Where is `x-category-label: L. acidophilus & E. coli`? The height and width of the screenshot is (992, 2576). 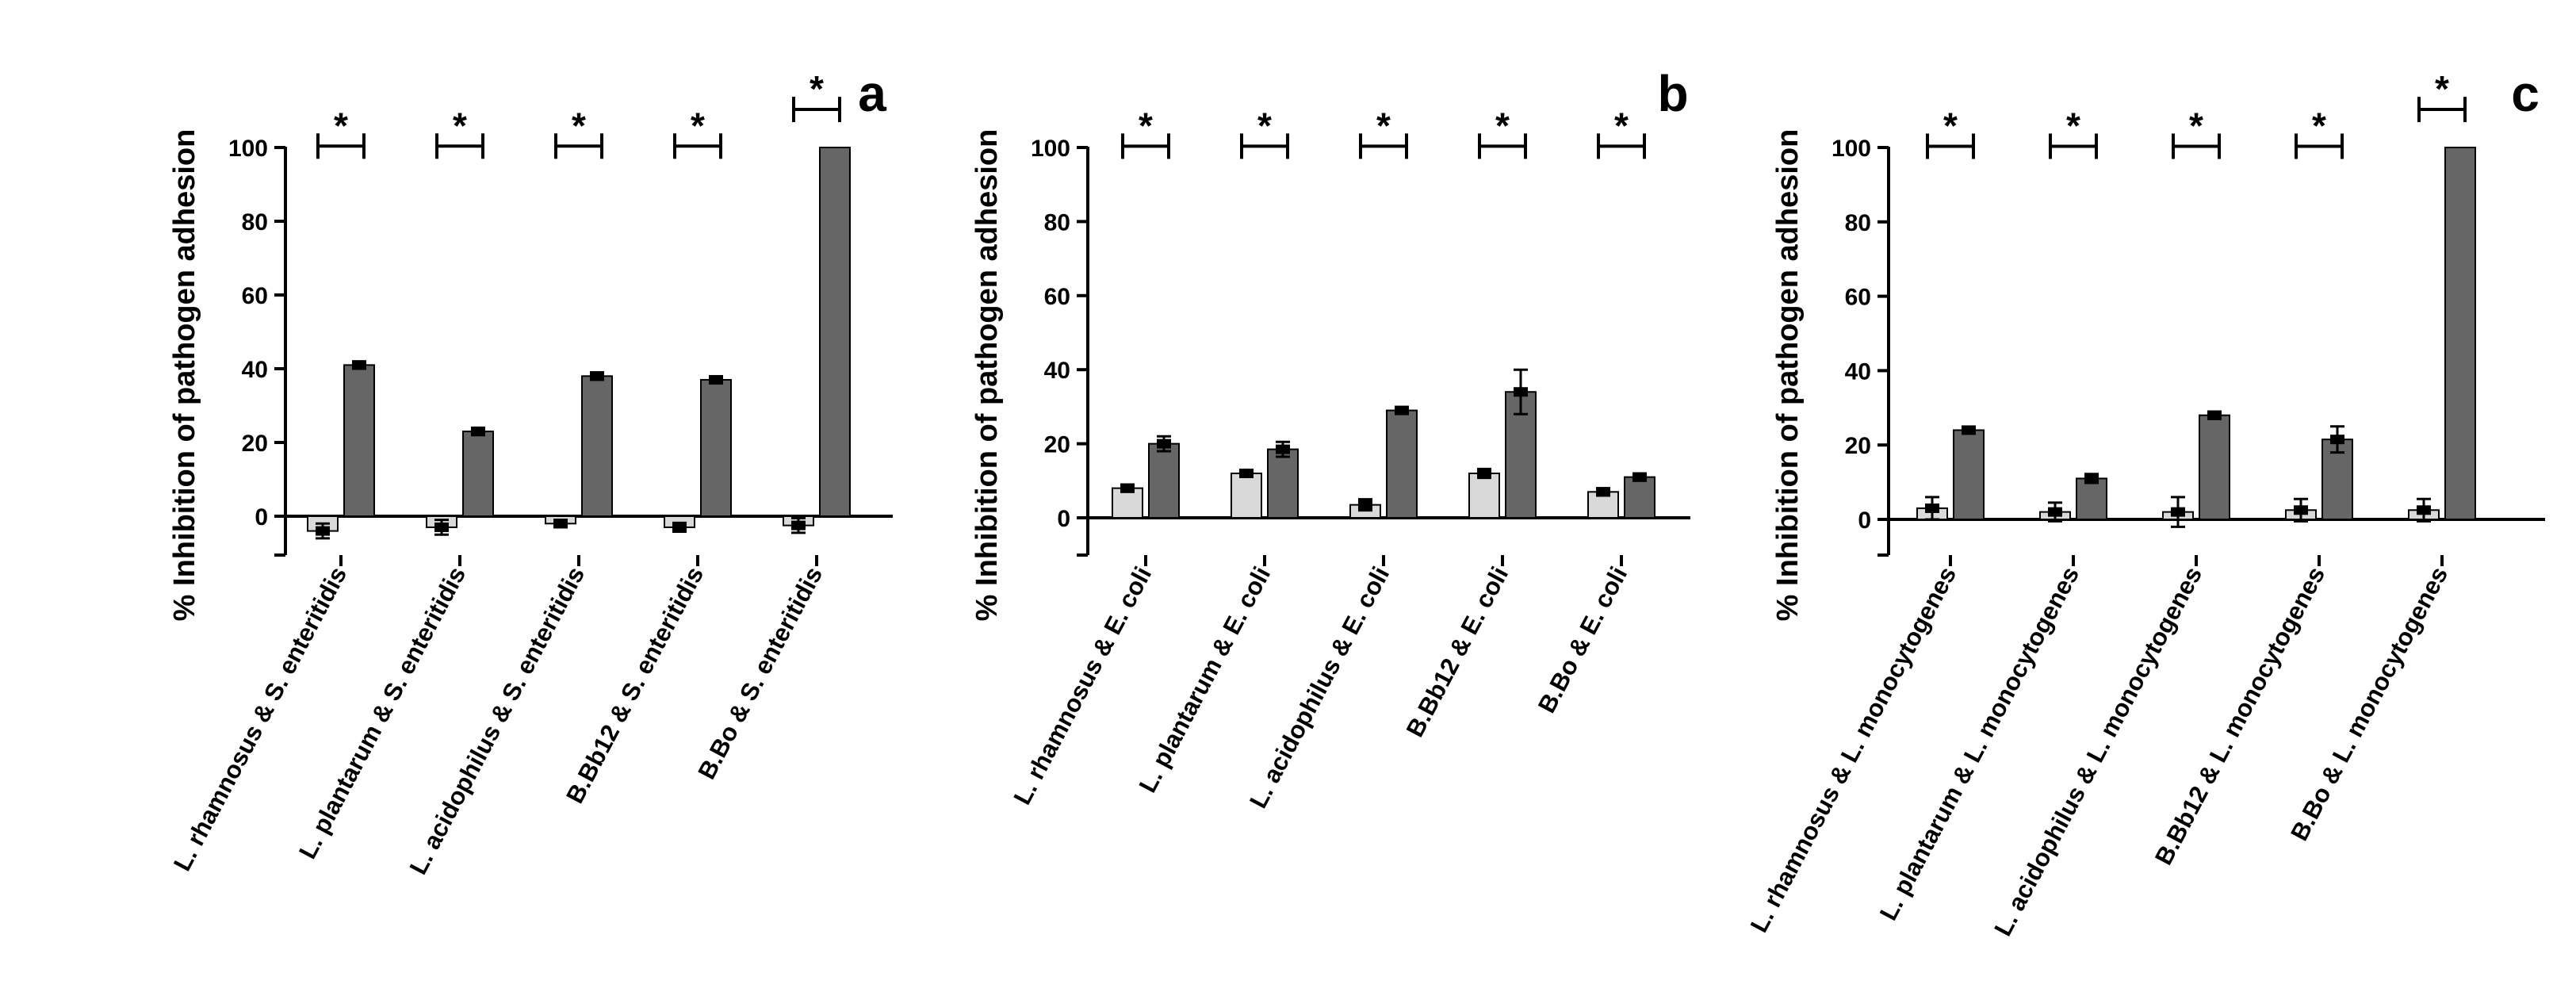
x-category-label: L. acidophilus & E. coli is located at coordinates (1319, 687).